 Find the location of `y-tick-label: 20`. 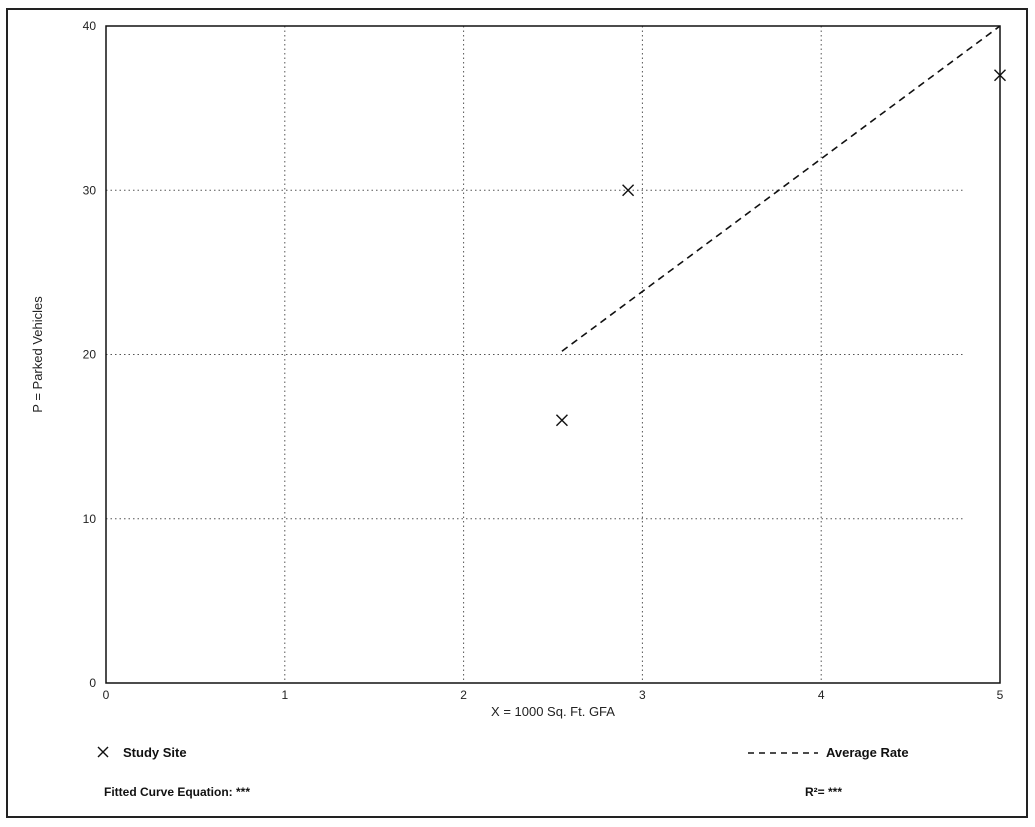

y-tick-label: 20 is located at coordinates (90, 355).